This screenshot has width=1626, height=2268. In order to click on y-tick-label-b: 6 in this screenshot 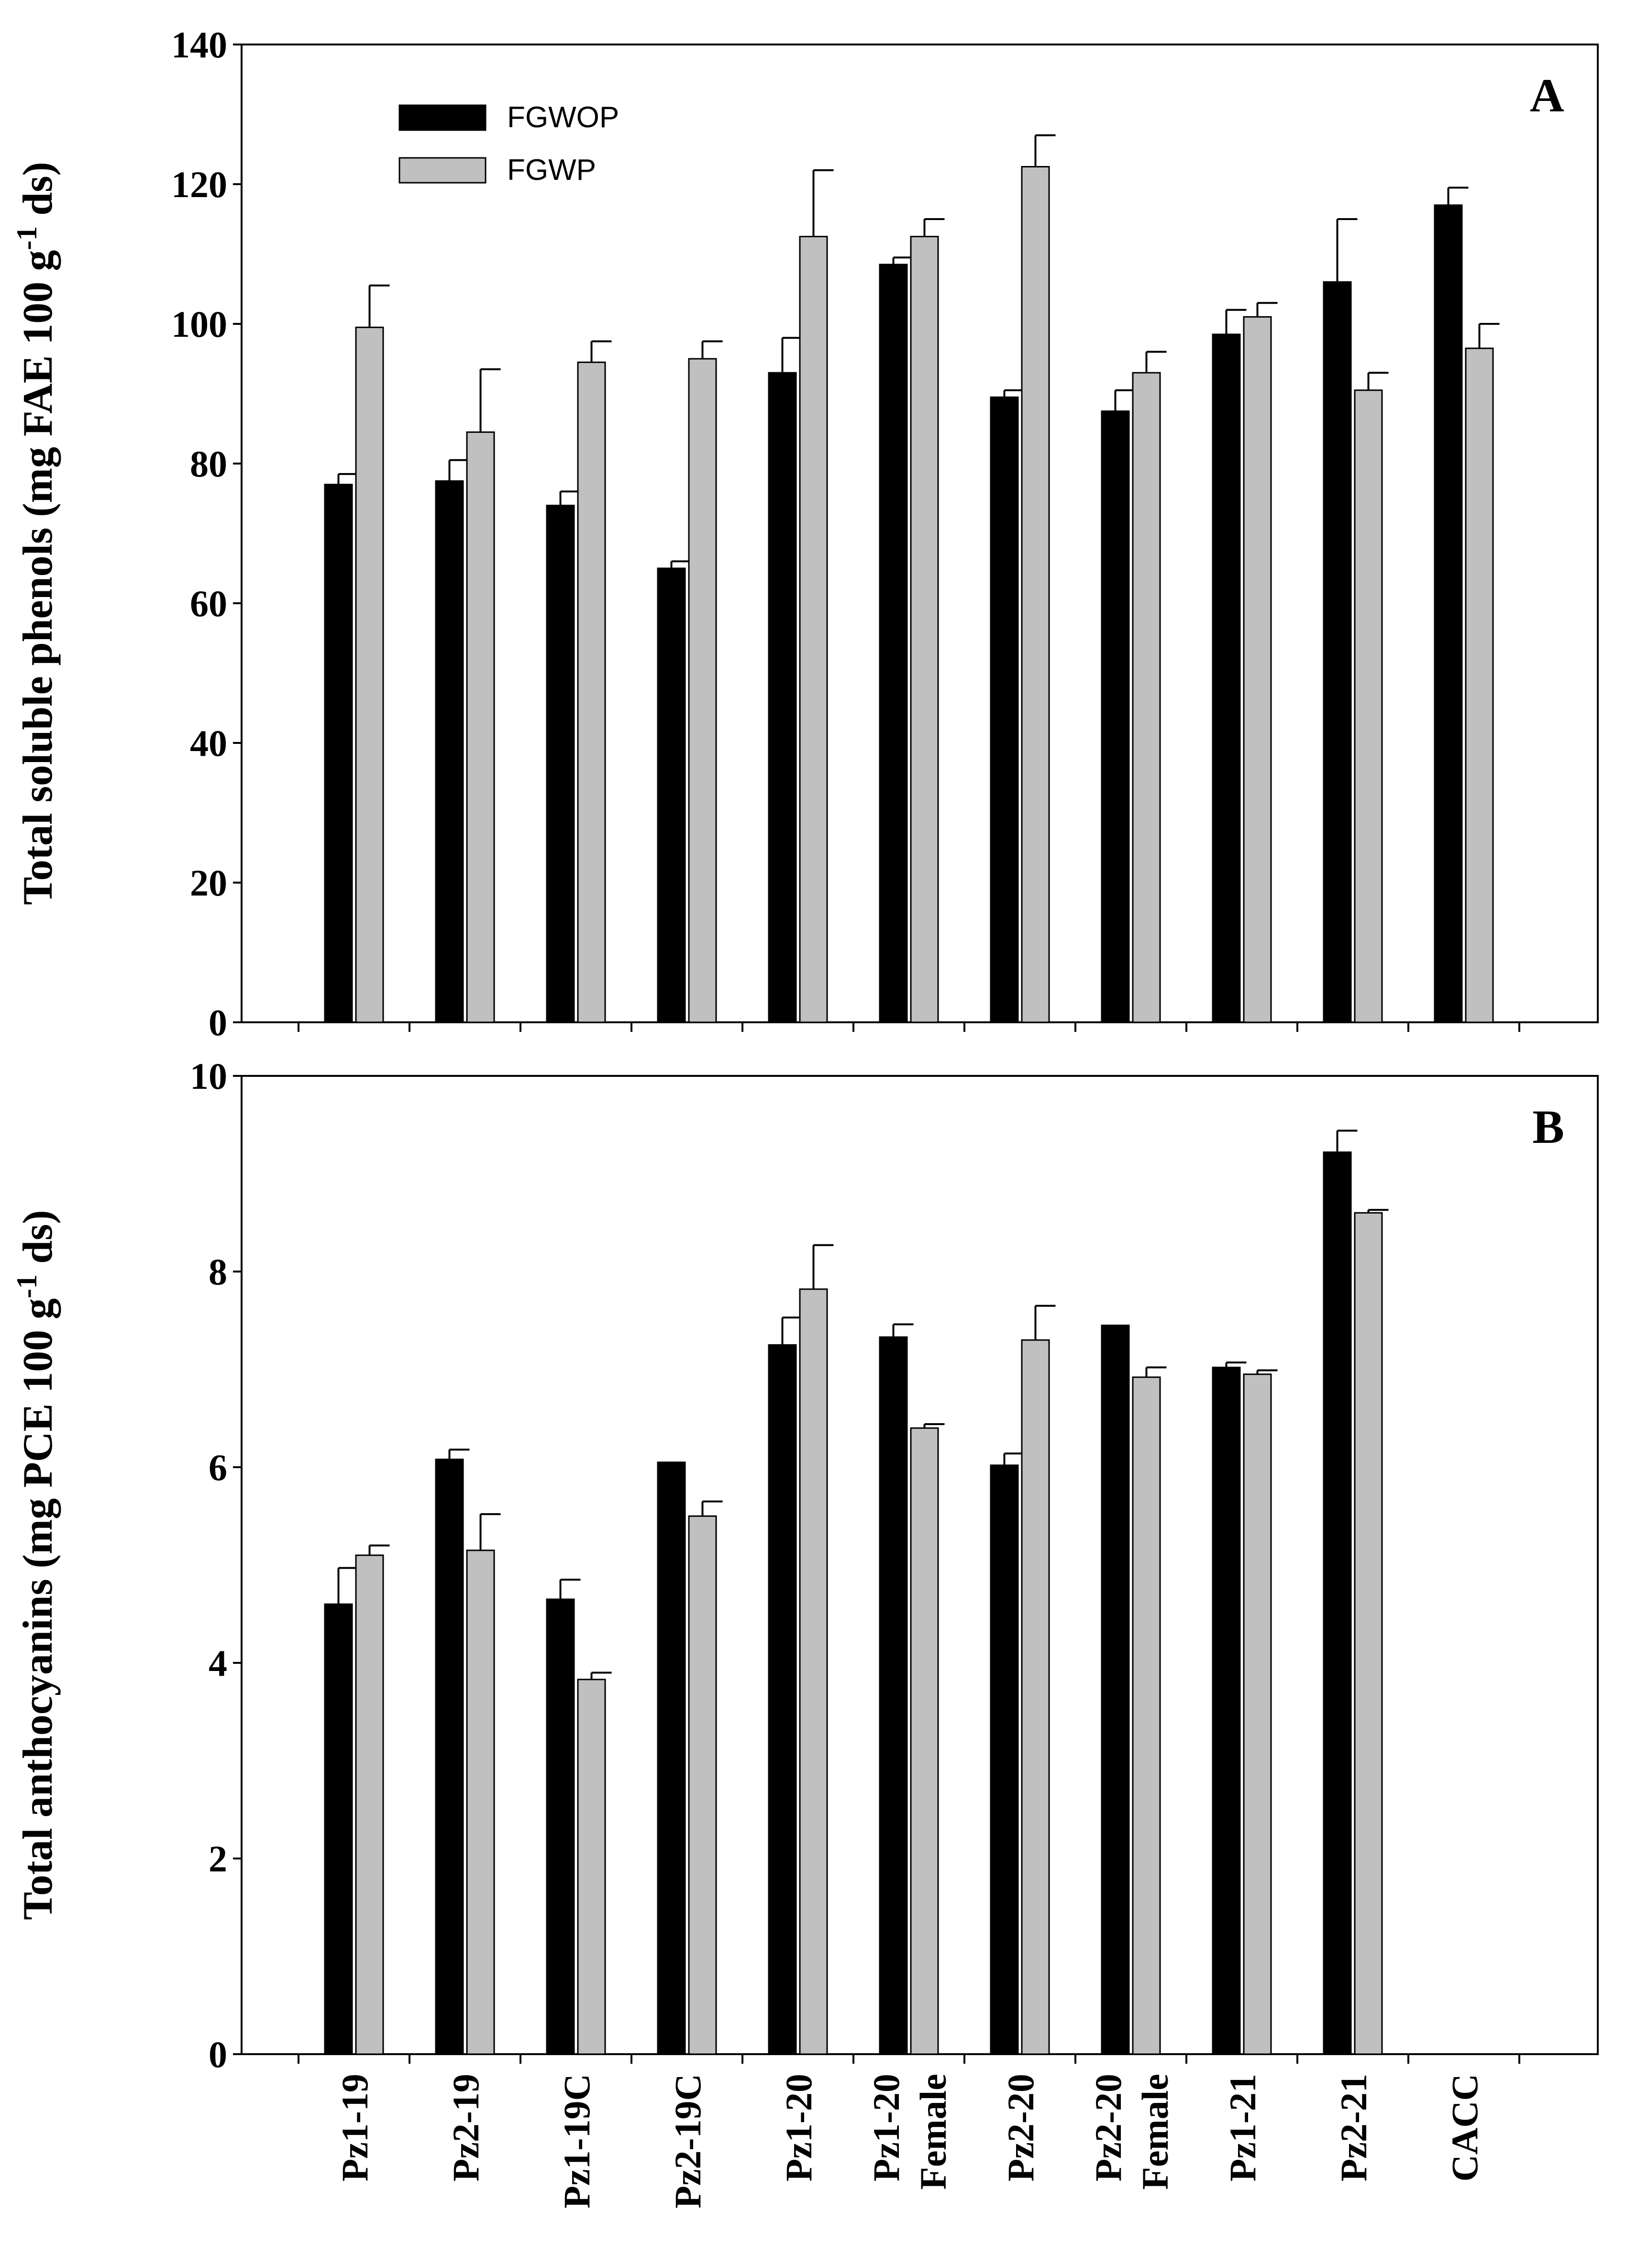, I will do `click(218, 1467)`.